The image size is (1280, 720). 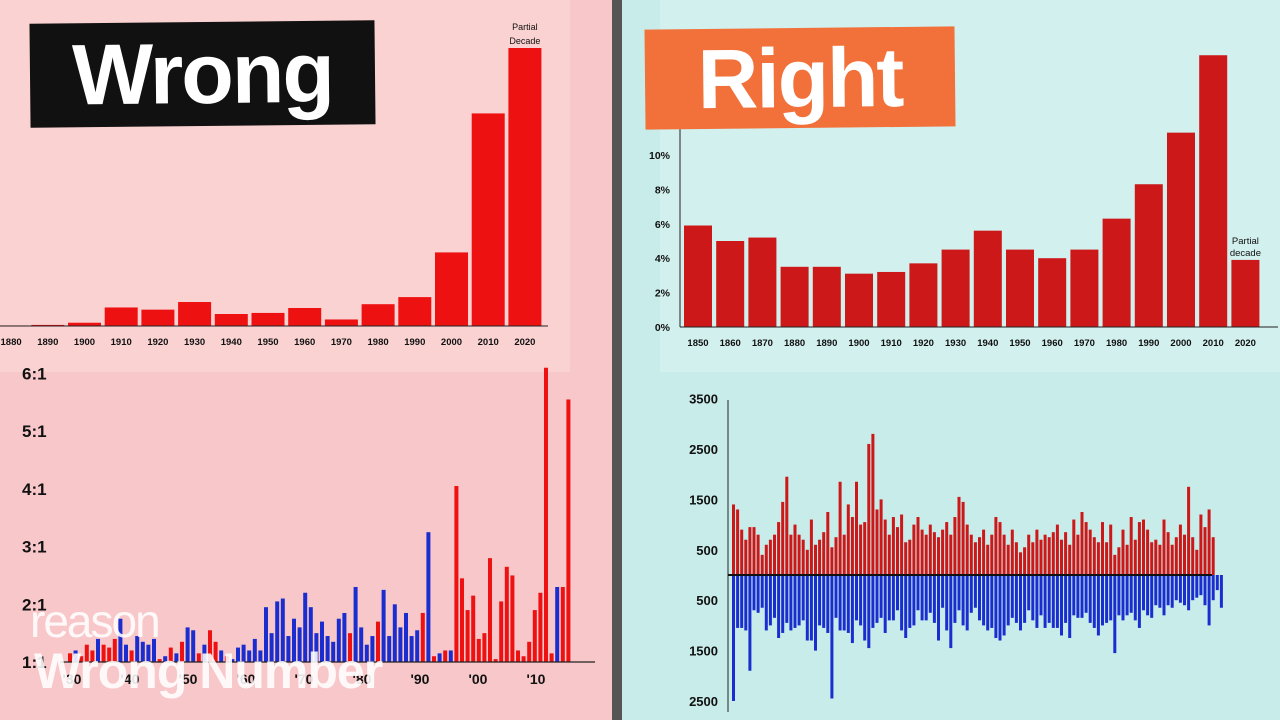 What do you see at coordinates (1148, 343) in the screenshot?
I see `x-tick-label: 1990` at bounding box center [1148, 343].